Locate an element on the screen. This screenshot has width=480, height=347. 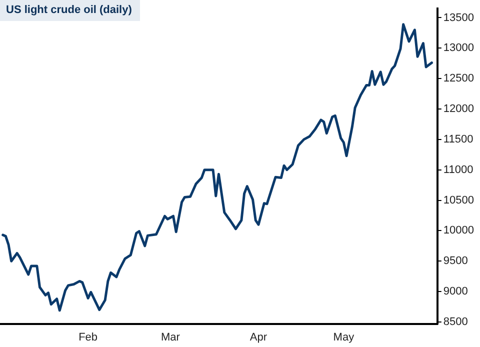
y-tick-label: 12500 is located at coordinates (458, 78).